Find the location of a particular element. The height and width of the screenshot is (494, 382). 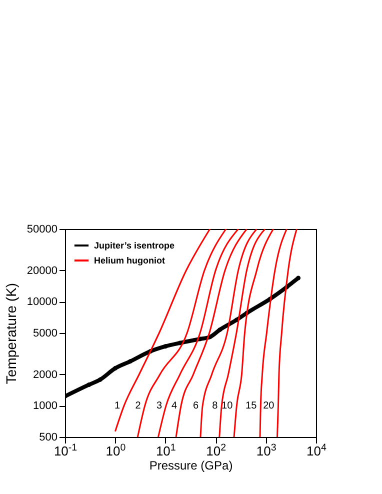

x-tick-label: 10$^{2}$ is located at coordinates (216, 450).